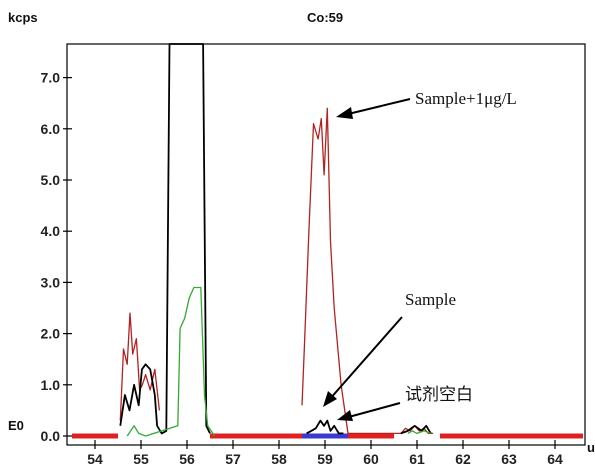 The width and height of the screenshot is (595, 473). Describe the element at coordinates (417, 459) in the screenshot. I see `x-tick-label: 61` at that location.